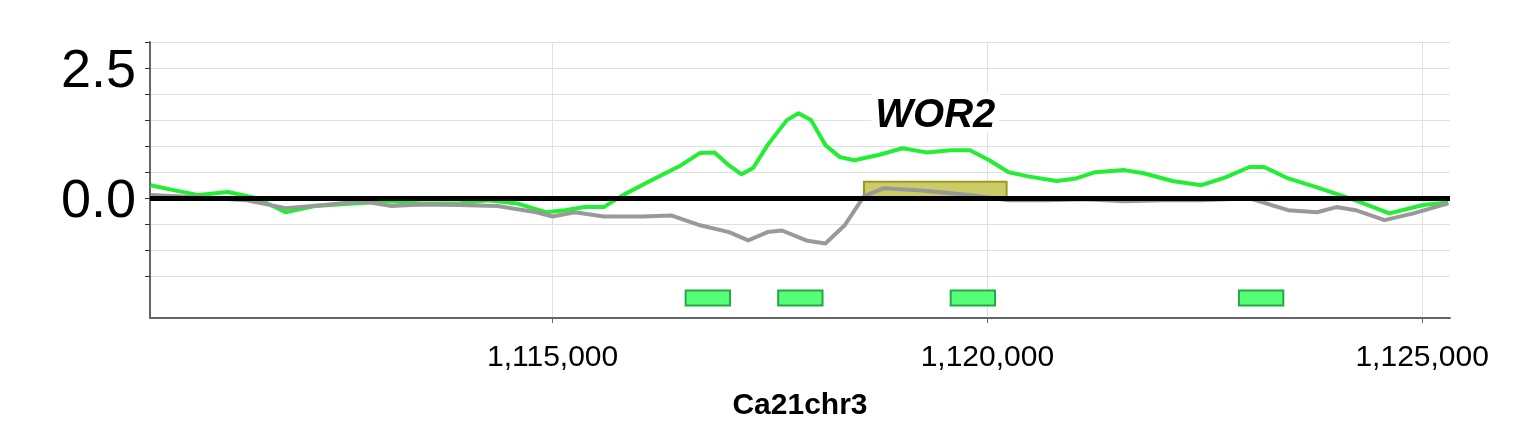  Describe the element at coordinates (98, 198) in the screenshot. I see `y-tick-label: 0.0` at that location.